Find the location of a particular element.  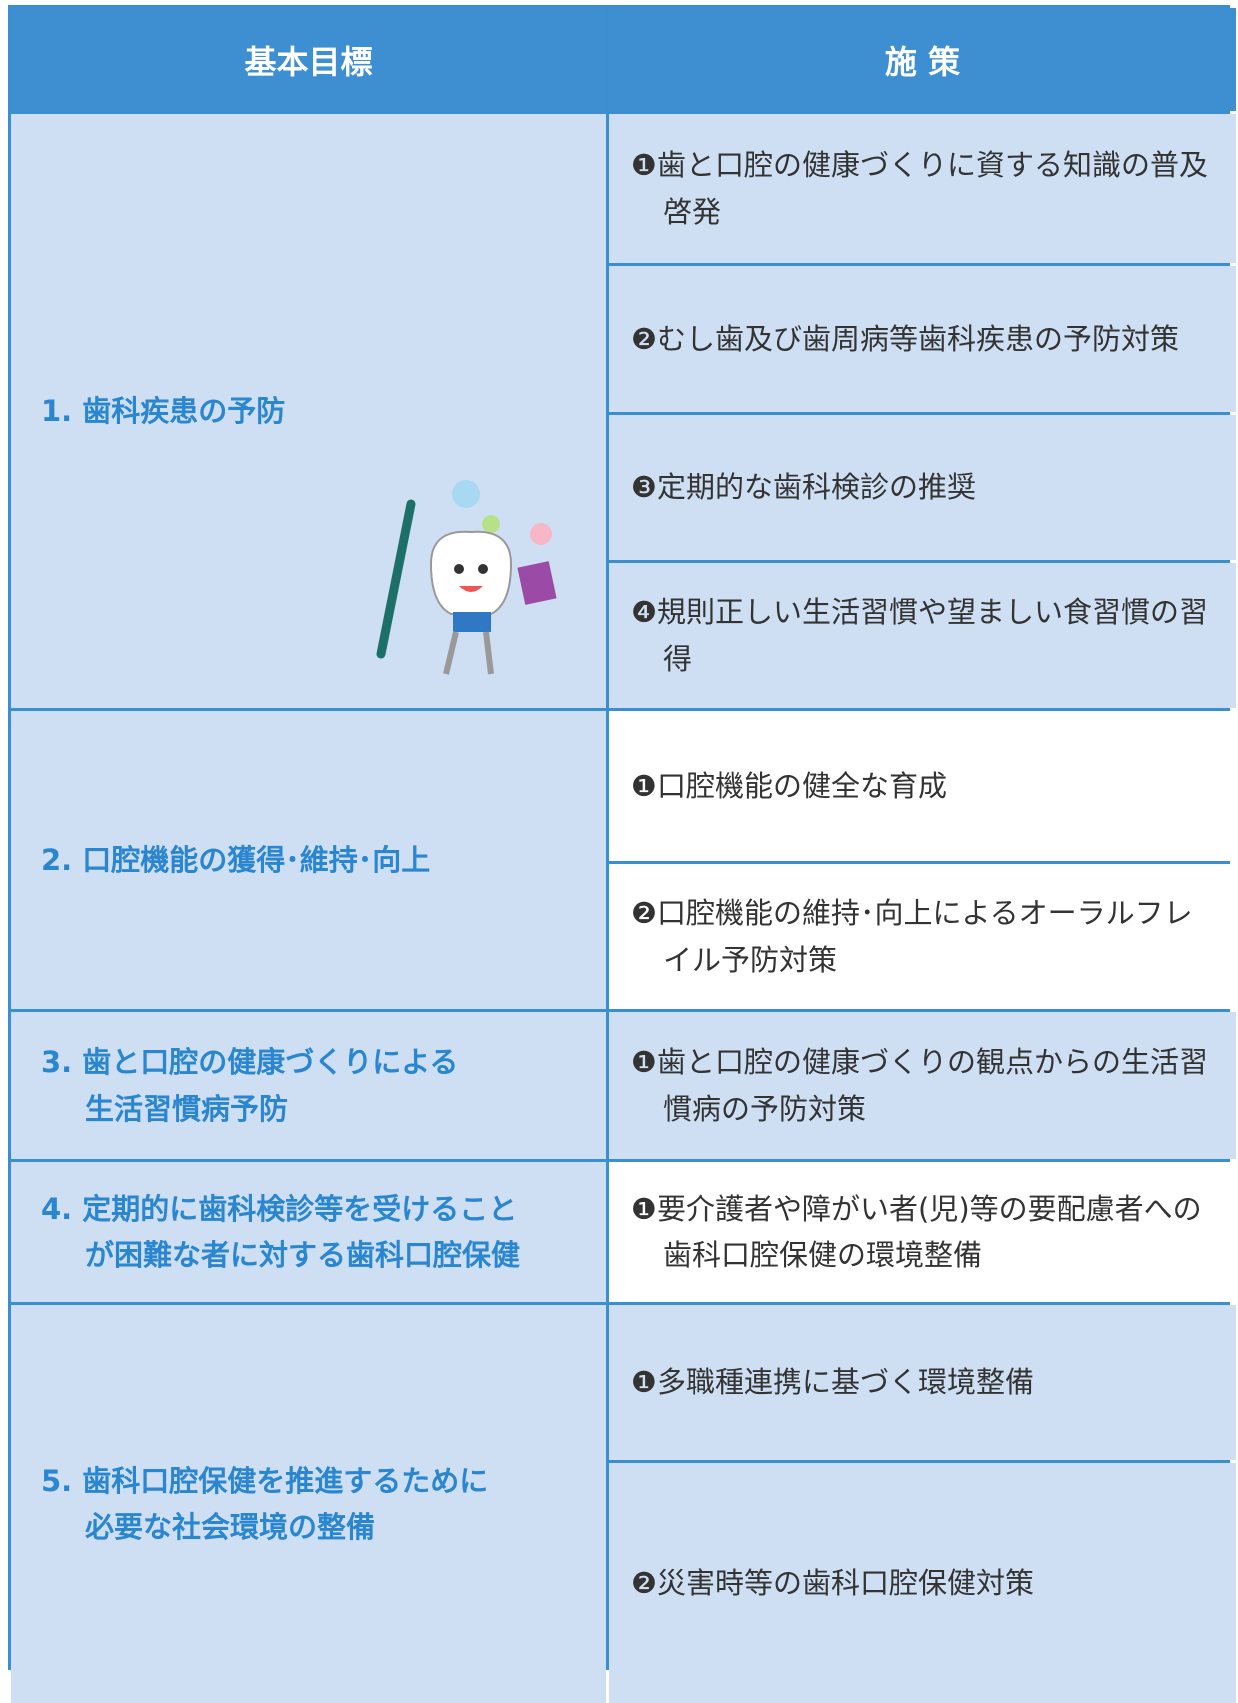

measure-cell: ❷災害時等の歯科口腔保健対策 is located at coordinates (922, 1583).